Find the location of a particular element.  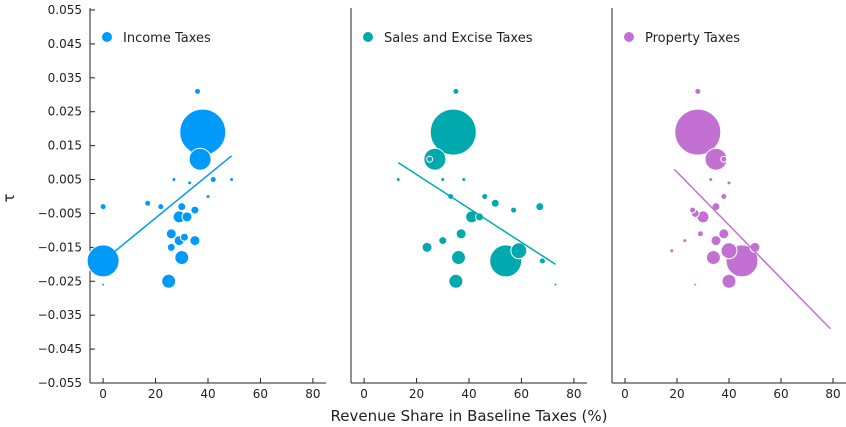

legend-label: Property Taxes is located at coordinates (692, 38).